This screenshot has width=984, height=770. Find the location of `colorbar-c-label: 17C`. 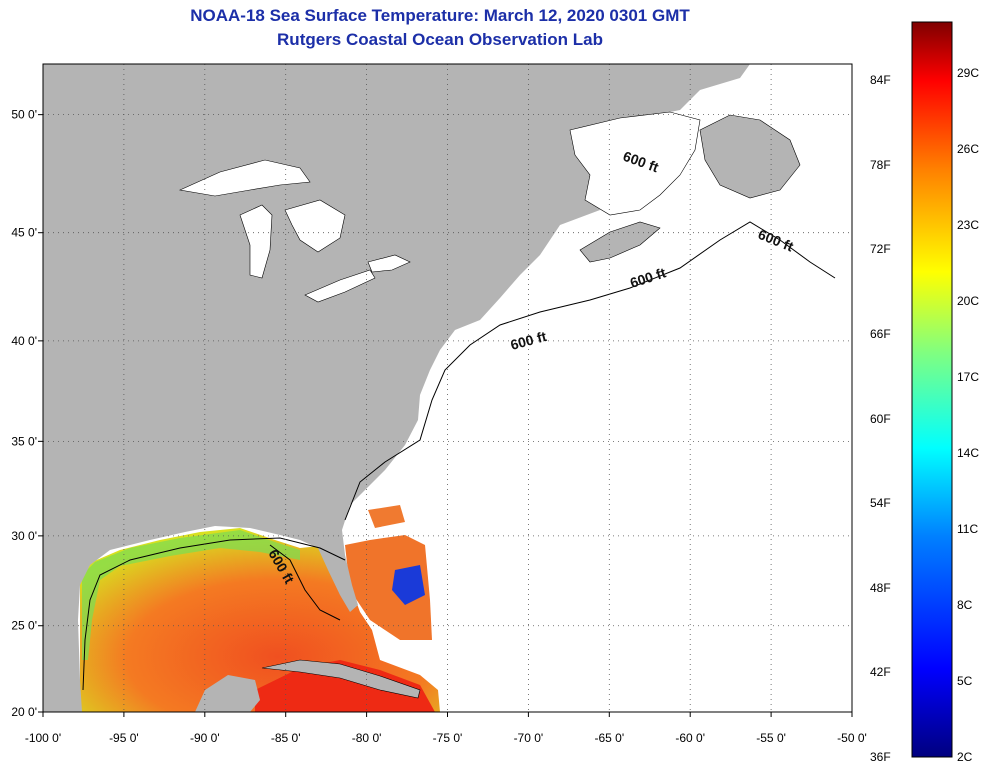

colorbar-c-label: 17C is located at coordinates (968, 377).